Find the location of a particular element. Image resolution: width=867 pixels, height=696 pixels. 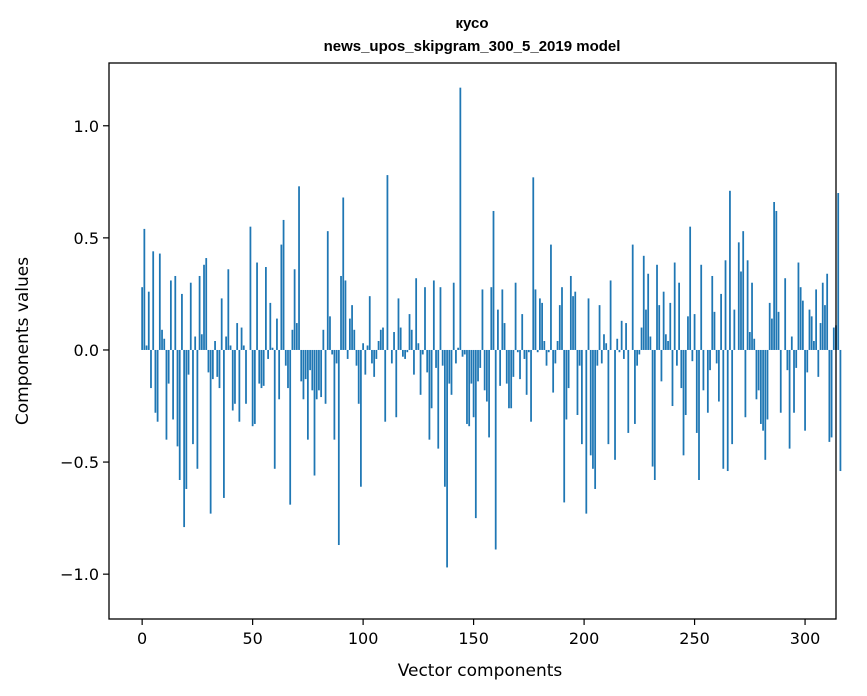

y-tick-label: 0.0 is located at coordinates (86, 350).